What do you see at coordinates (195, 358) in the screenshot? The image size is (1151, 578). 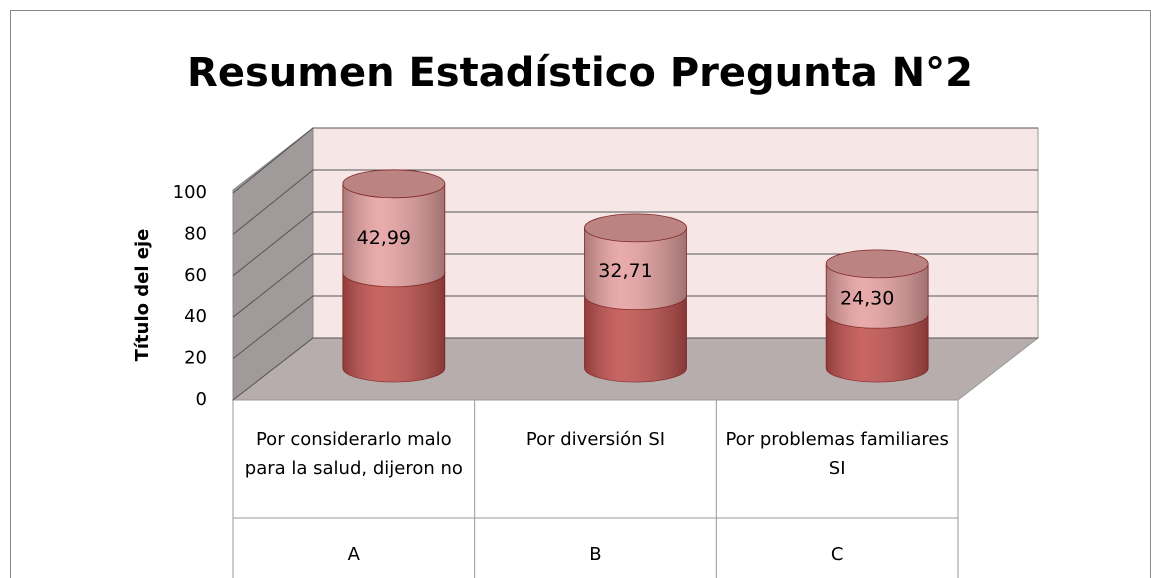 I see `y-tick-label: 20` at bounding box center [195, 358].